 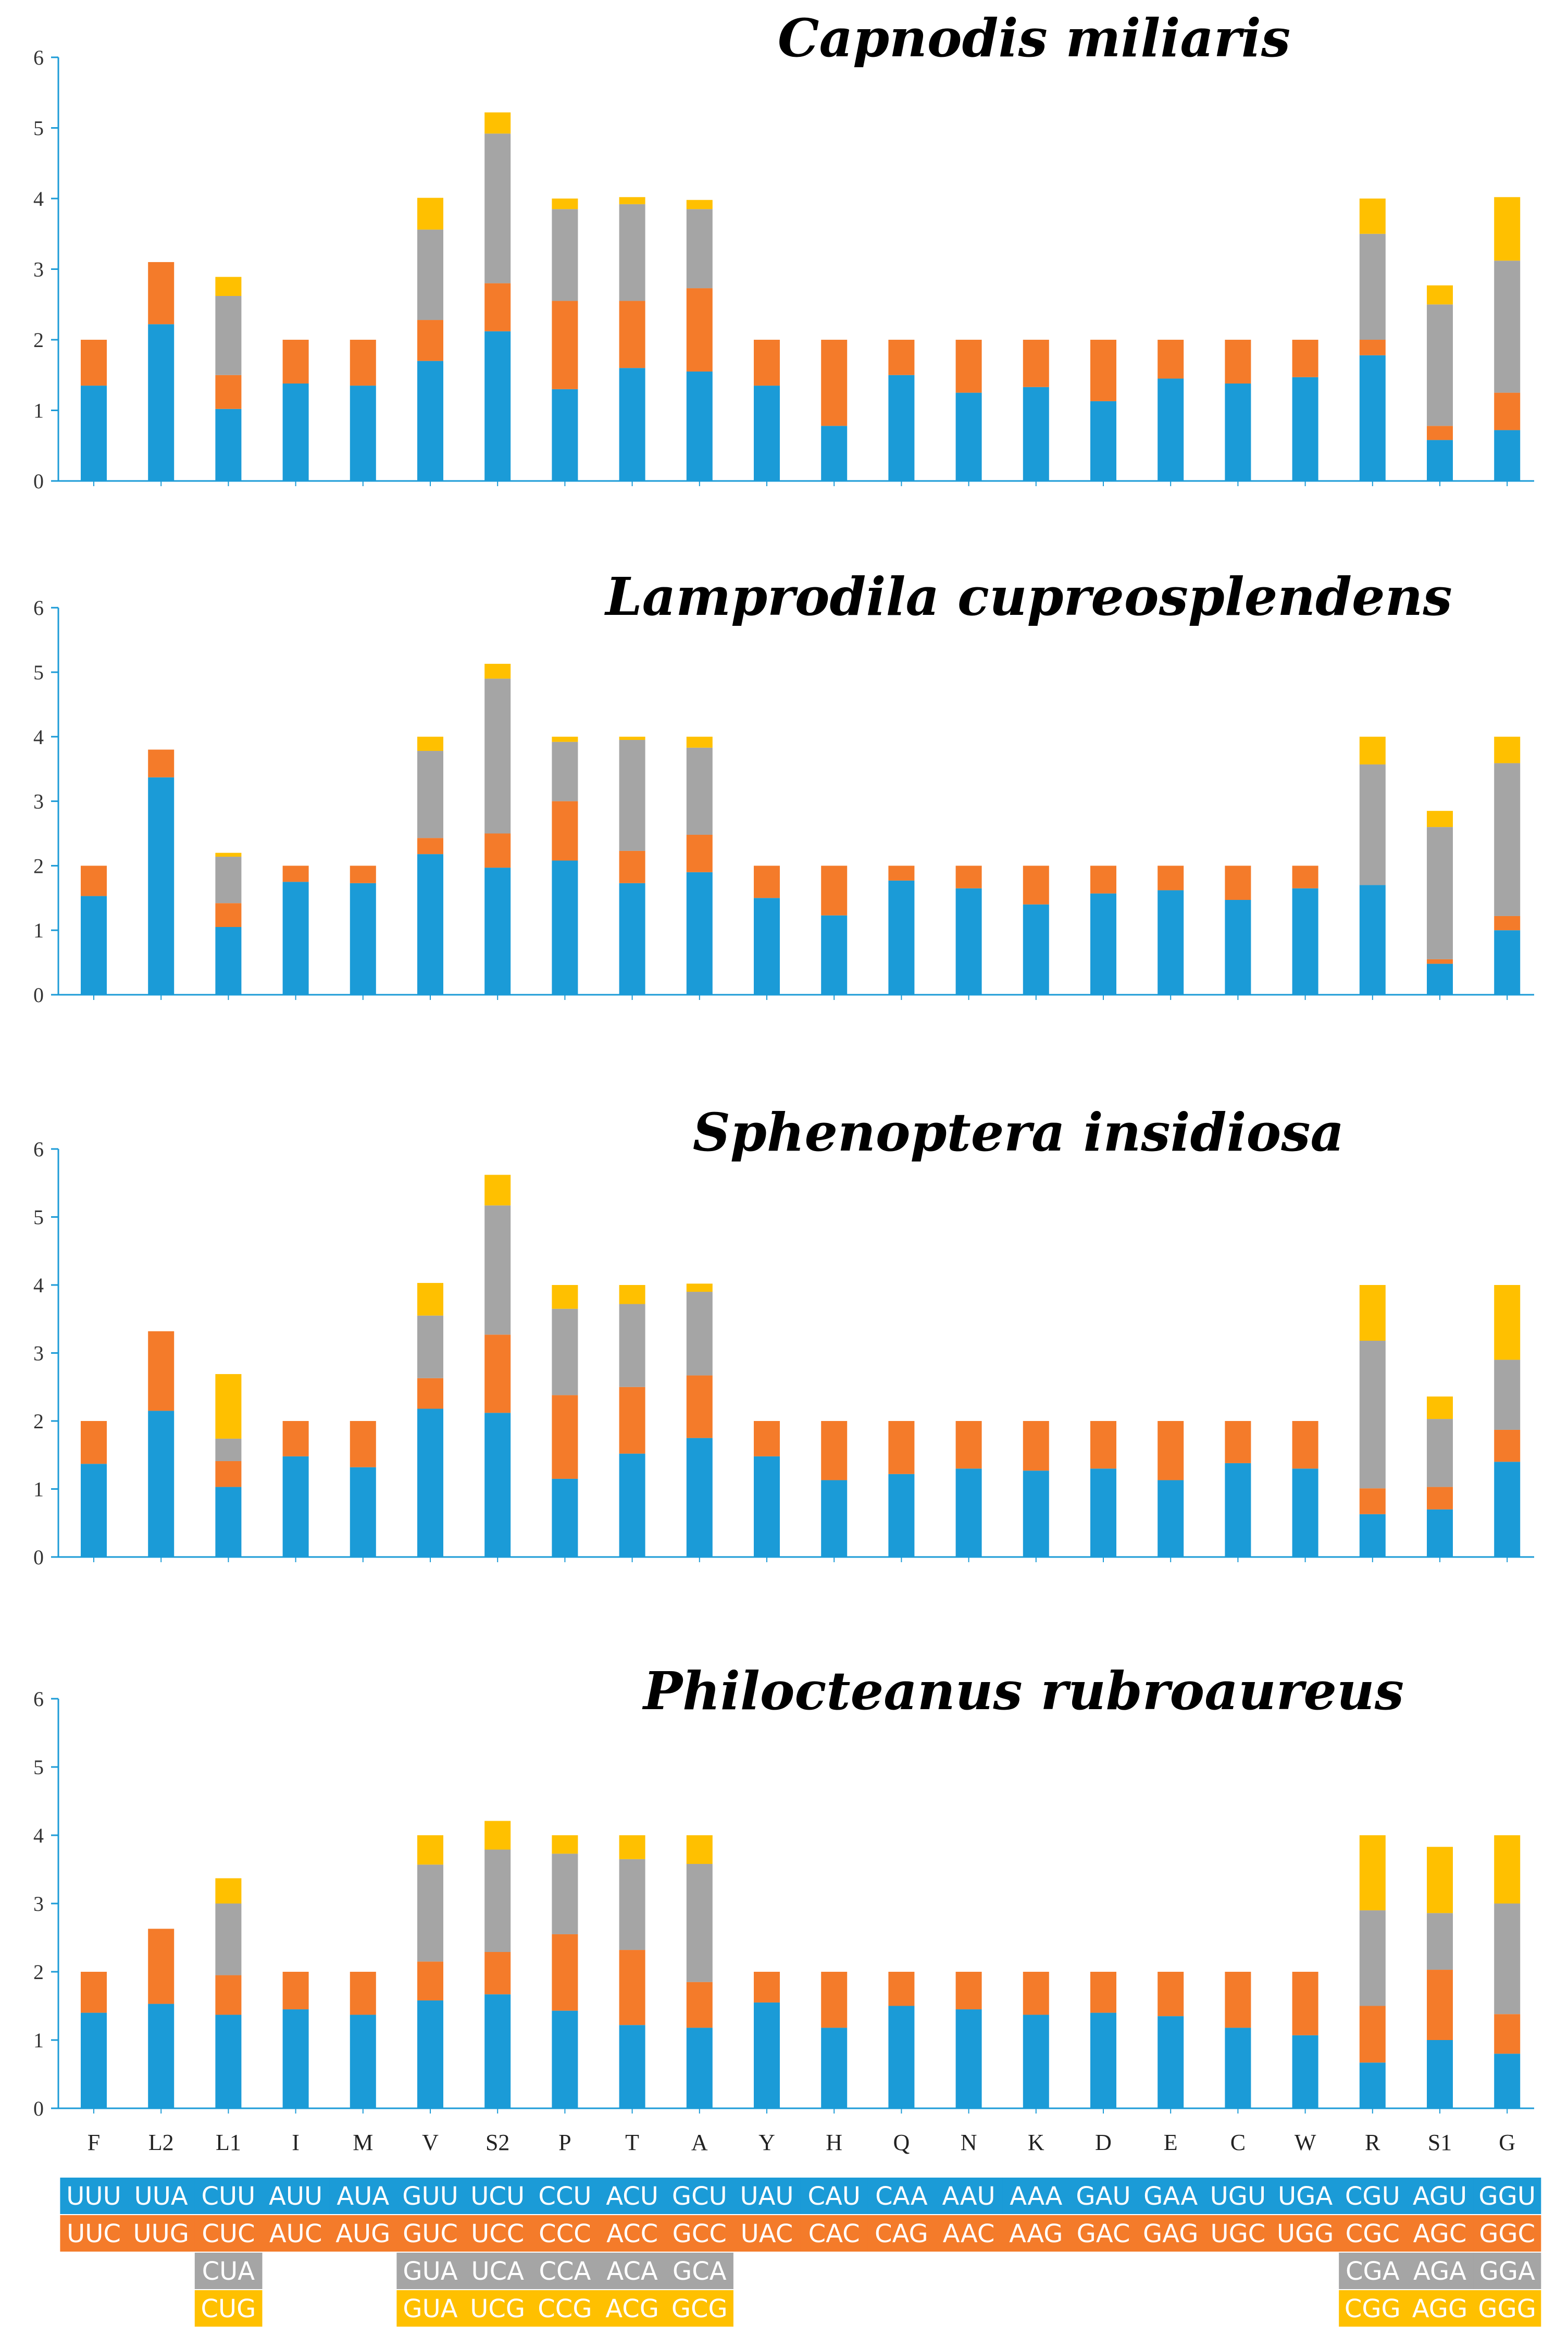 What do you see at coordinates (1305, 2143) in the screenshot?
I see `x-tick-label: W` at bounding box center [1305, 2143].